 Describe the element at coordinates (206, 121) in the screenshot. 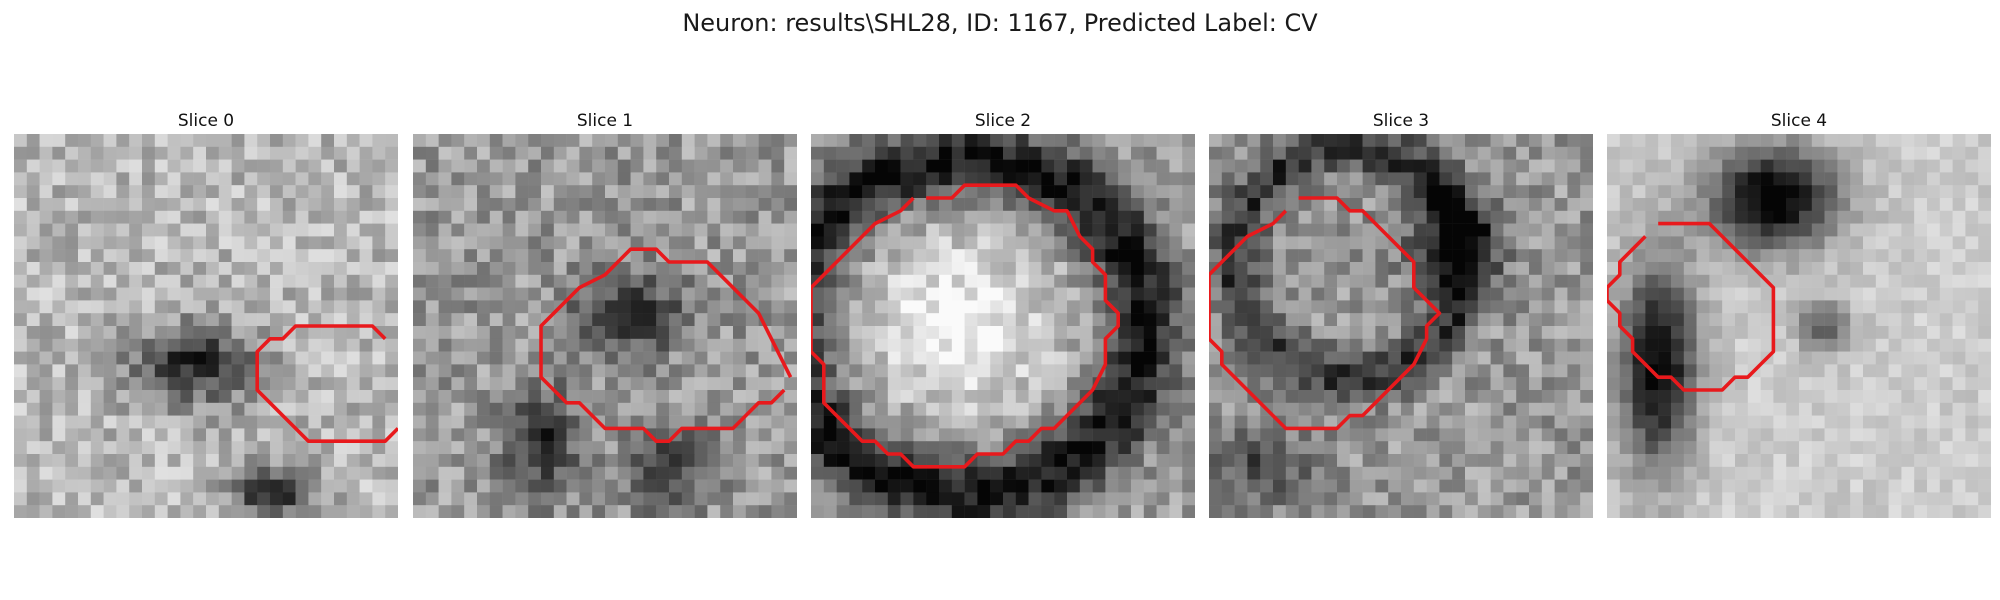

I see `slice-title: Slice 0` at that location.